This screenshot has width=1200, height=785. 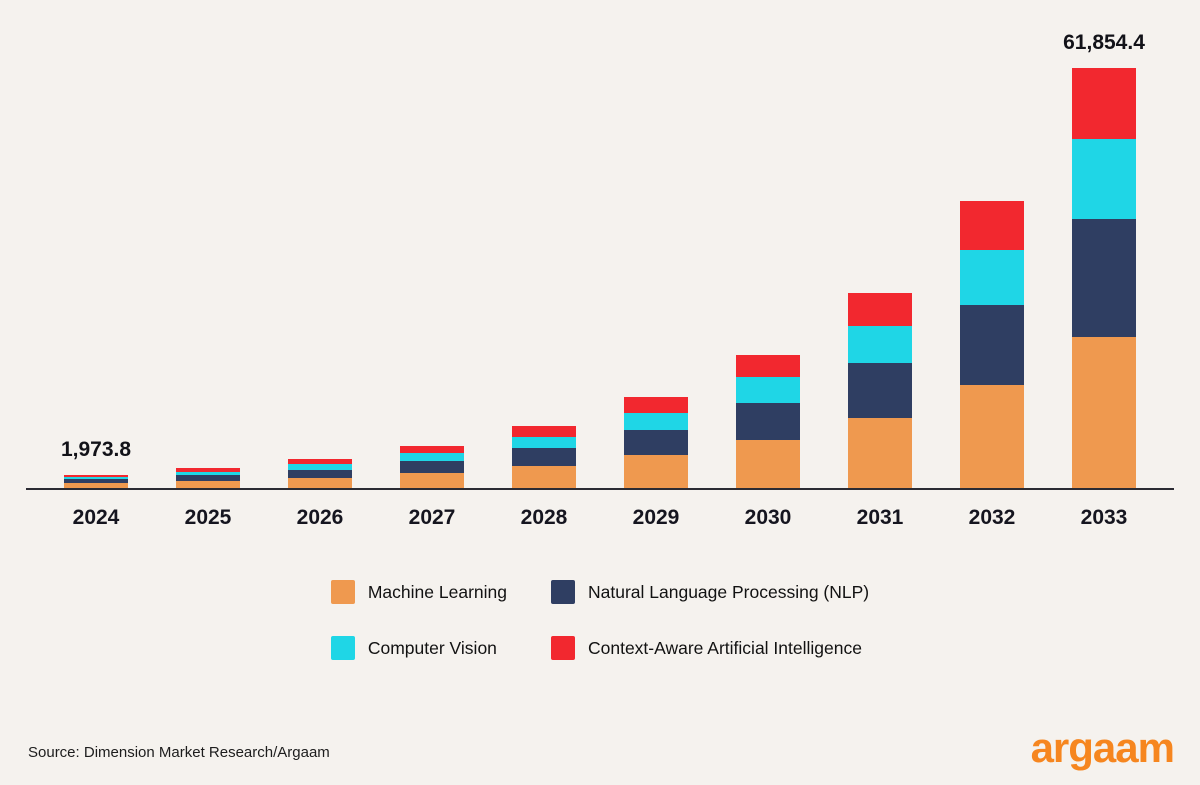 I want to click on bar-2032, so click(x=992, y=344).